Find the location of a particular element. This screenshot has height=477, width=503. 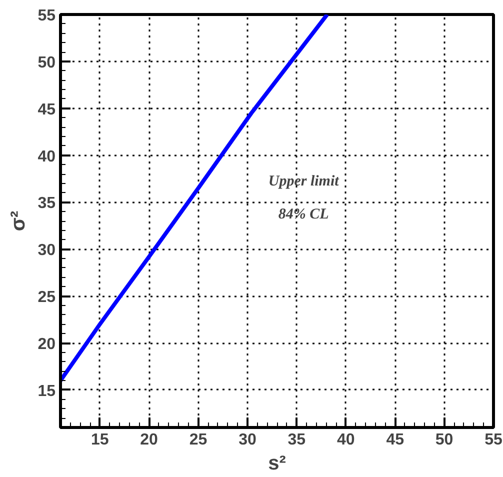

y-axis-title: σ² is located at coordinates (19, 221).